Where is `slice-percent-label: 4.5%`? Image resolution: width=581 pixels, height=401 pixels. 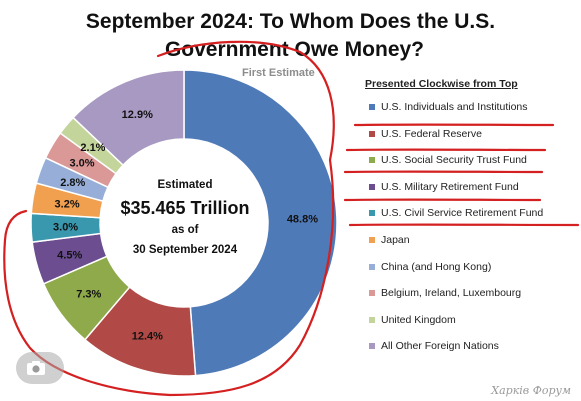
slice-percent-label: 4.5% is located at coordinates (69, 255).